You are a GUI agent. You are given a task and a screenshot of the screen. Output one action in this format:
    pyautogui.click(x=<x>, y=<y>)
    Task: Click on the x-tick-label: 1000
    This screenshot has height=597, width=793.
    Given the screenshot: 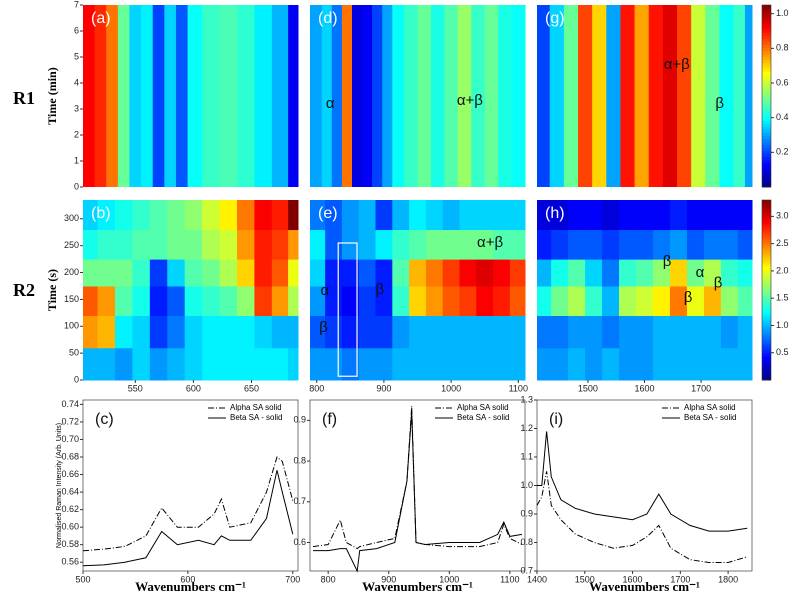 What is the action you would take?
    pyautogui.click(x=449, y=579)
    